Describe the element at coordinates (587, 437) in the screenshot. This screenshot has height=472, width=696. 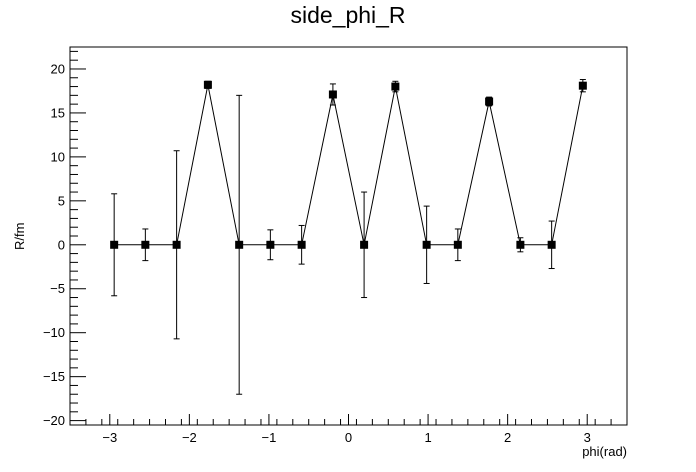
I see `x-tick-label: 3` at that location.